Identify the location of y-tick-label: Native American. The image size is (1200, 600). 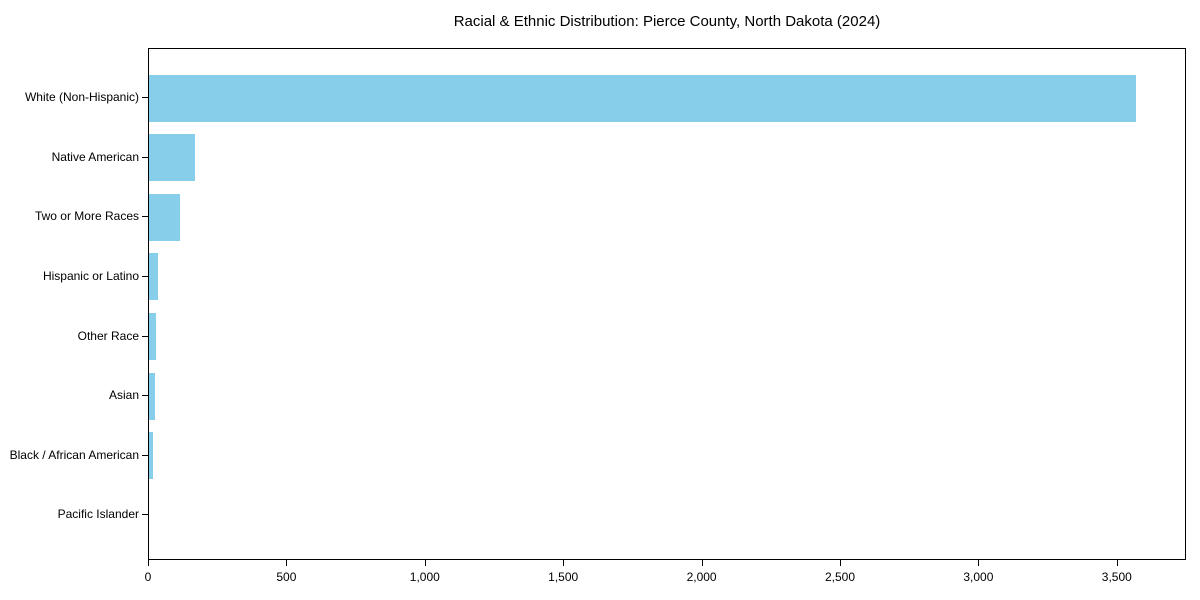
(95, 156).